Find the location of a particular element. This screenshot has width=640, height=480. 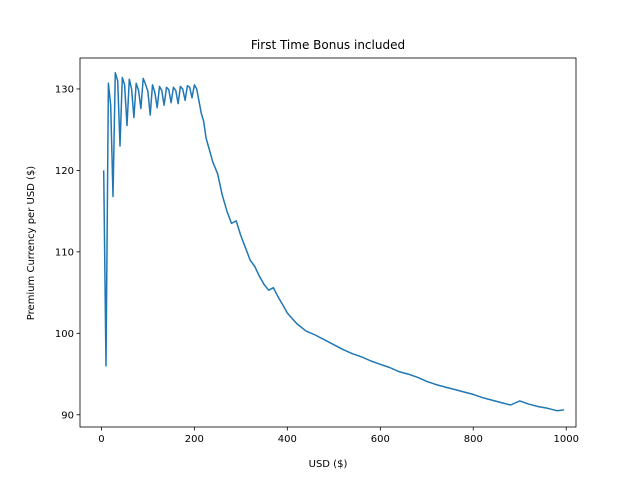

x-tick-label: 1000 is located at coordinates (566, 439).